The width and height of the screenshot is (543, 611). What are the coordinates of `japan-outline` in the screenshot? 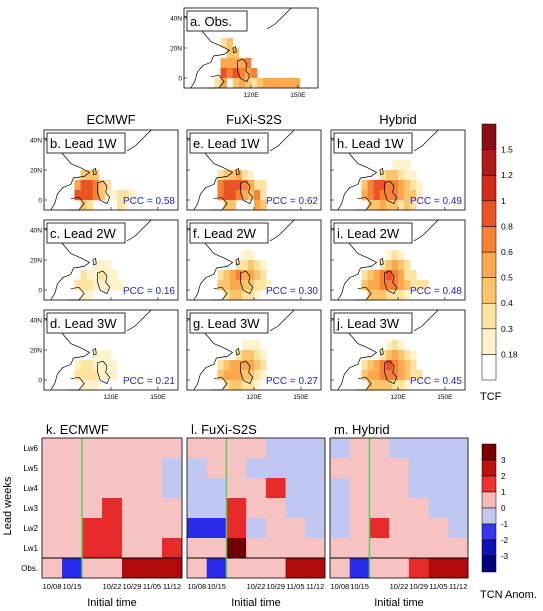 It's located at (426, 320).